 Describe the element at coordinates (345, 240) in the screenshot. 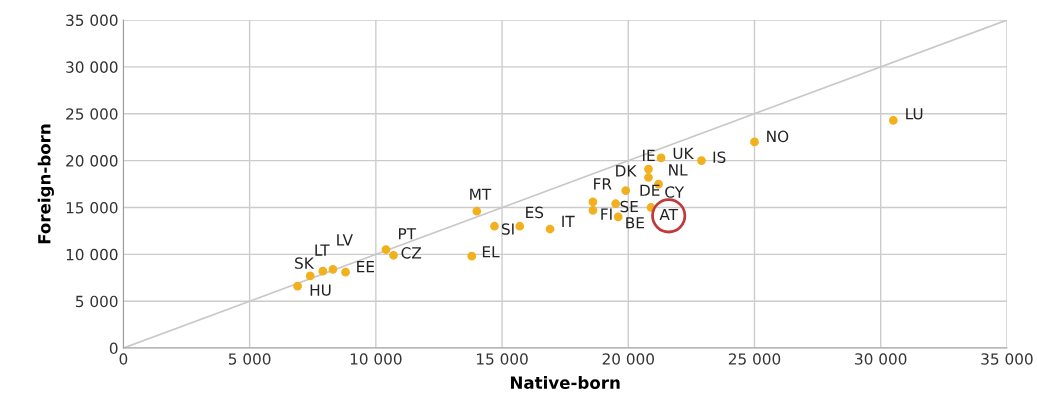

I see `annotation: LV` at that location.